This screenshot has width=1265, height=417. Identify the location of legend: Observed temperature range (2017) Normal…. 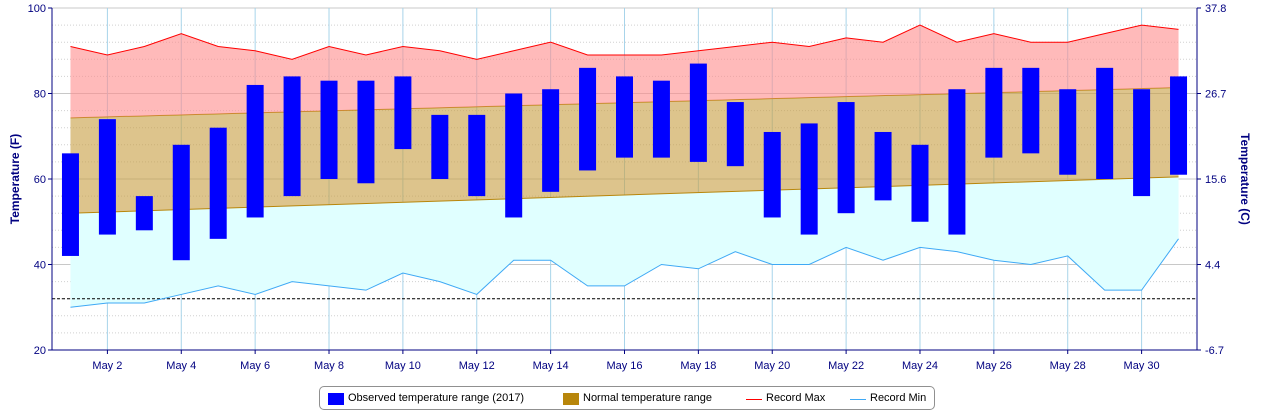
(627, 398).